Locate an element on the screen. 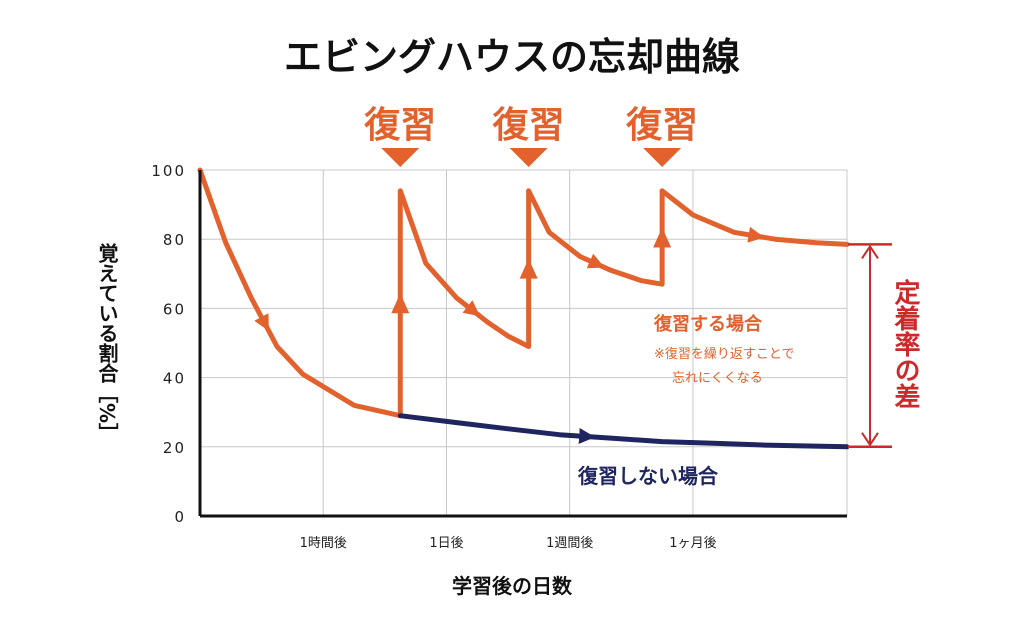  y-tick-label: 80 is located at coordinates (174, 240).